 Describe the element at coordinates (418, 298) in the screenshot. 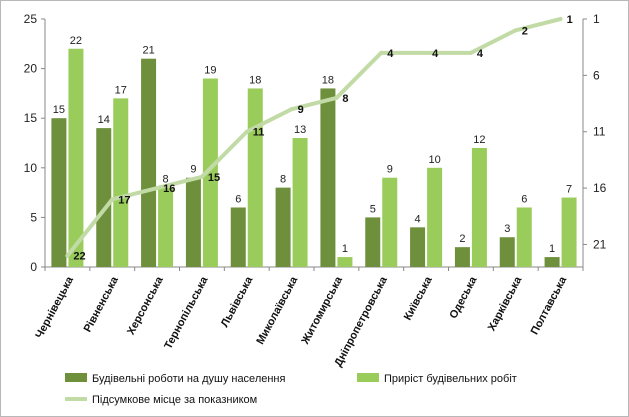

I see `category-label: Київська` at that location.